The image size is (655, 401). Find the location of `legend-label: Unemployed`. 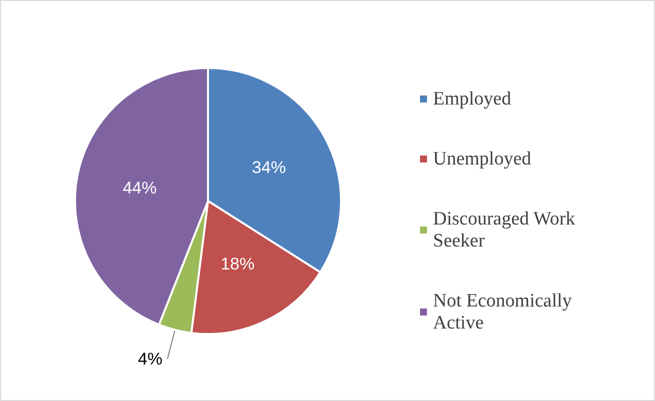

legend-label: Unemployed is located at coordinates (482, 159).